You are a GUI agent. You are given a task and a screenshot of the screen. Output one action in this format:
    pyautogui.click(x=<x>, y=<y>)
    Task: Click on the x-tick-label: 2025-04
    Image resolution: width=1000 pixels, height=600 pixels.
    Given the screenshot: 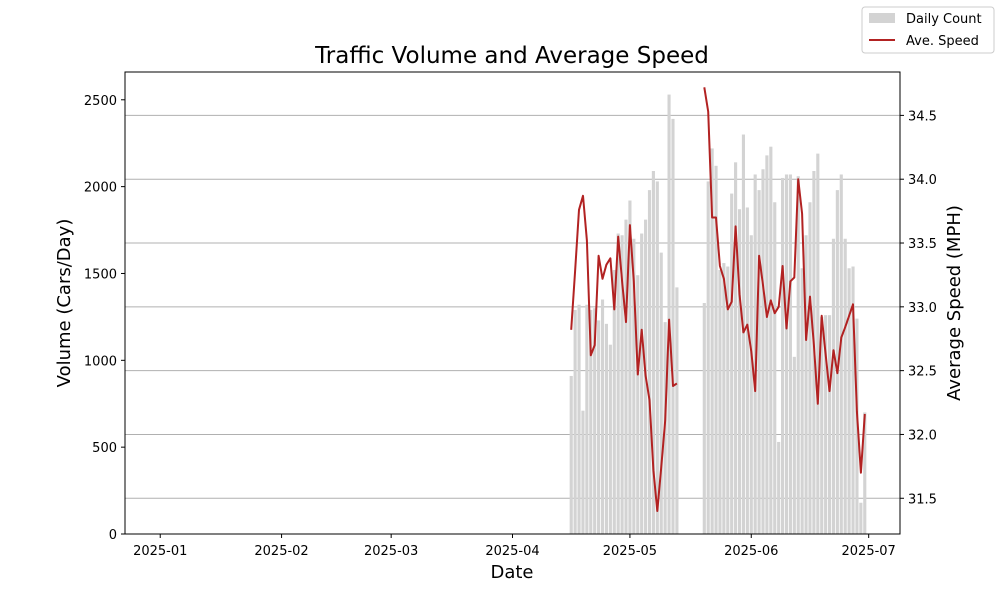 What is the action you would take?
    pyautogui.click(x=512, y=551)
    